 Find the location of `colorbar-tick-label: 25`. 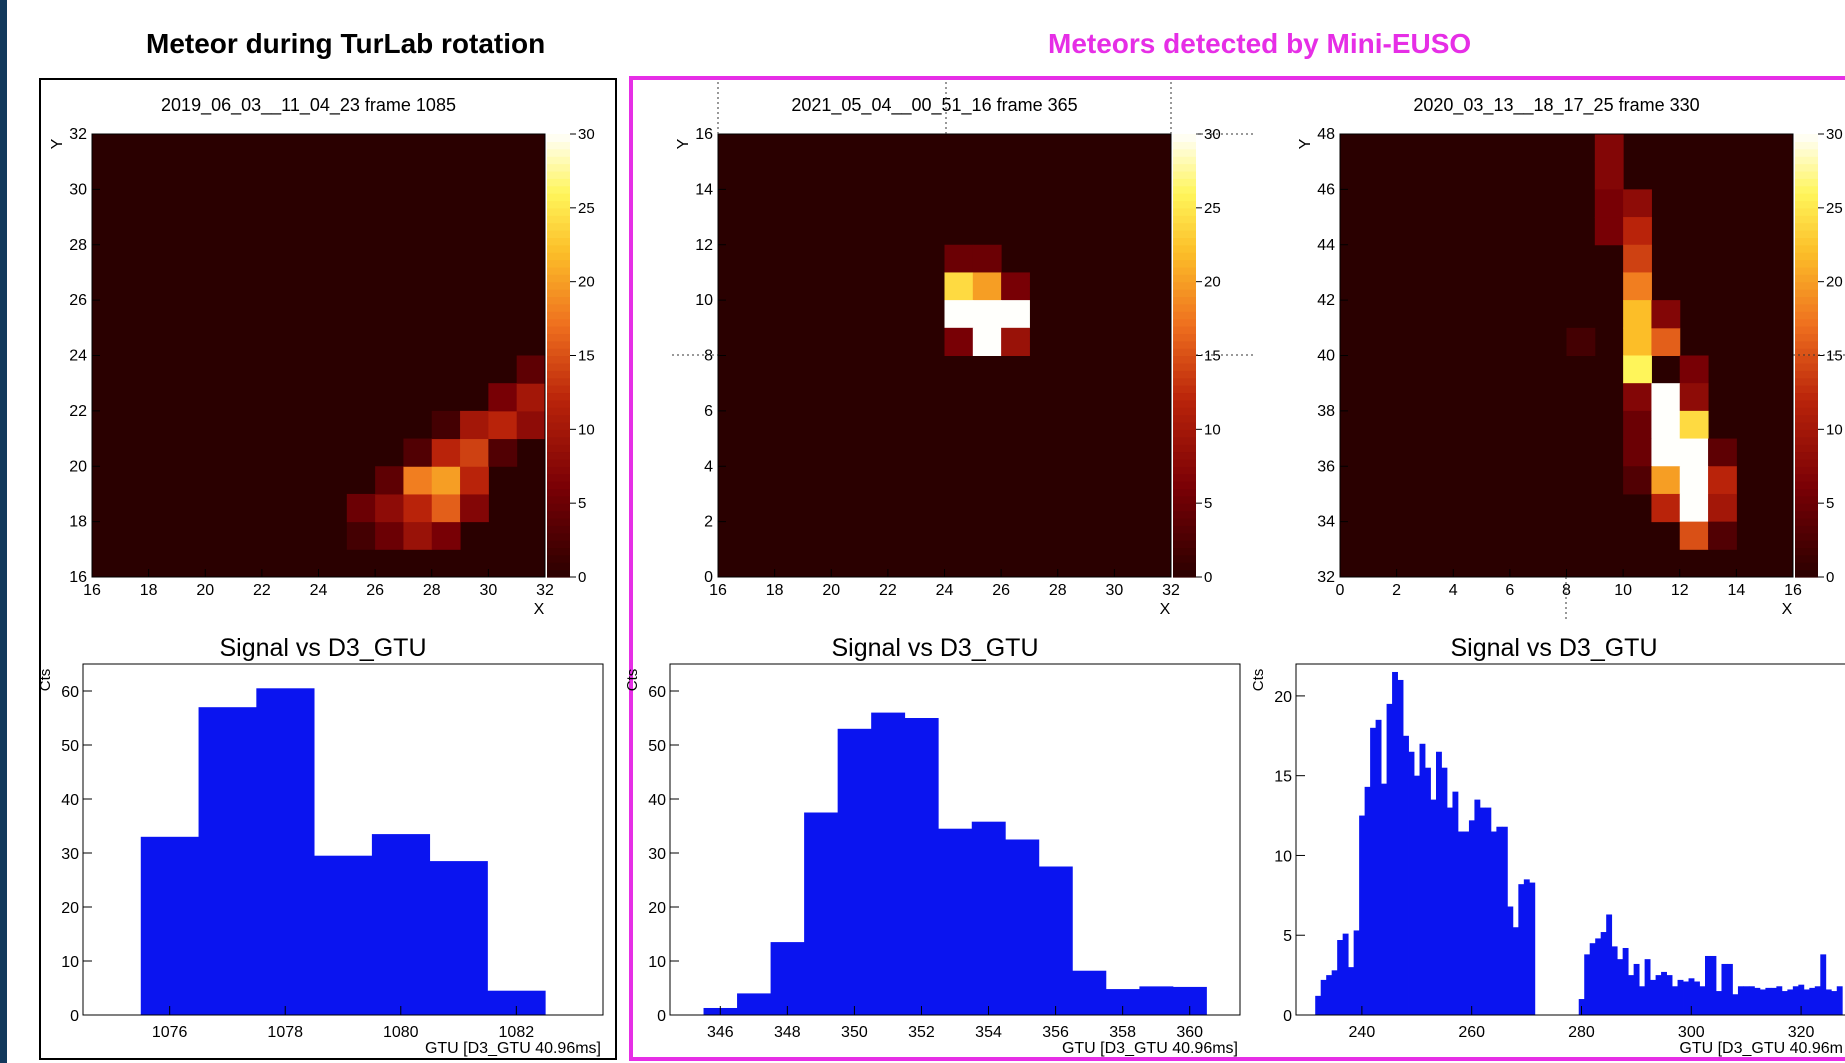

colorbar-tick-label: 25 is located at coordinates (586, 208).